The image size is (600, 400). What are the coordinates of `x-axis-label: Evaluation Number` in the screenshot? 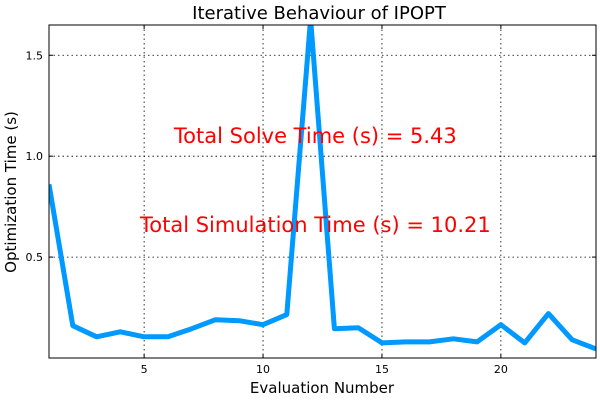 It's located at (322, 388).